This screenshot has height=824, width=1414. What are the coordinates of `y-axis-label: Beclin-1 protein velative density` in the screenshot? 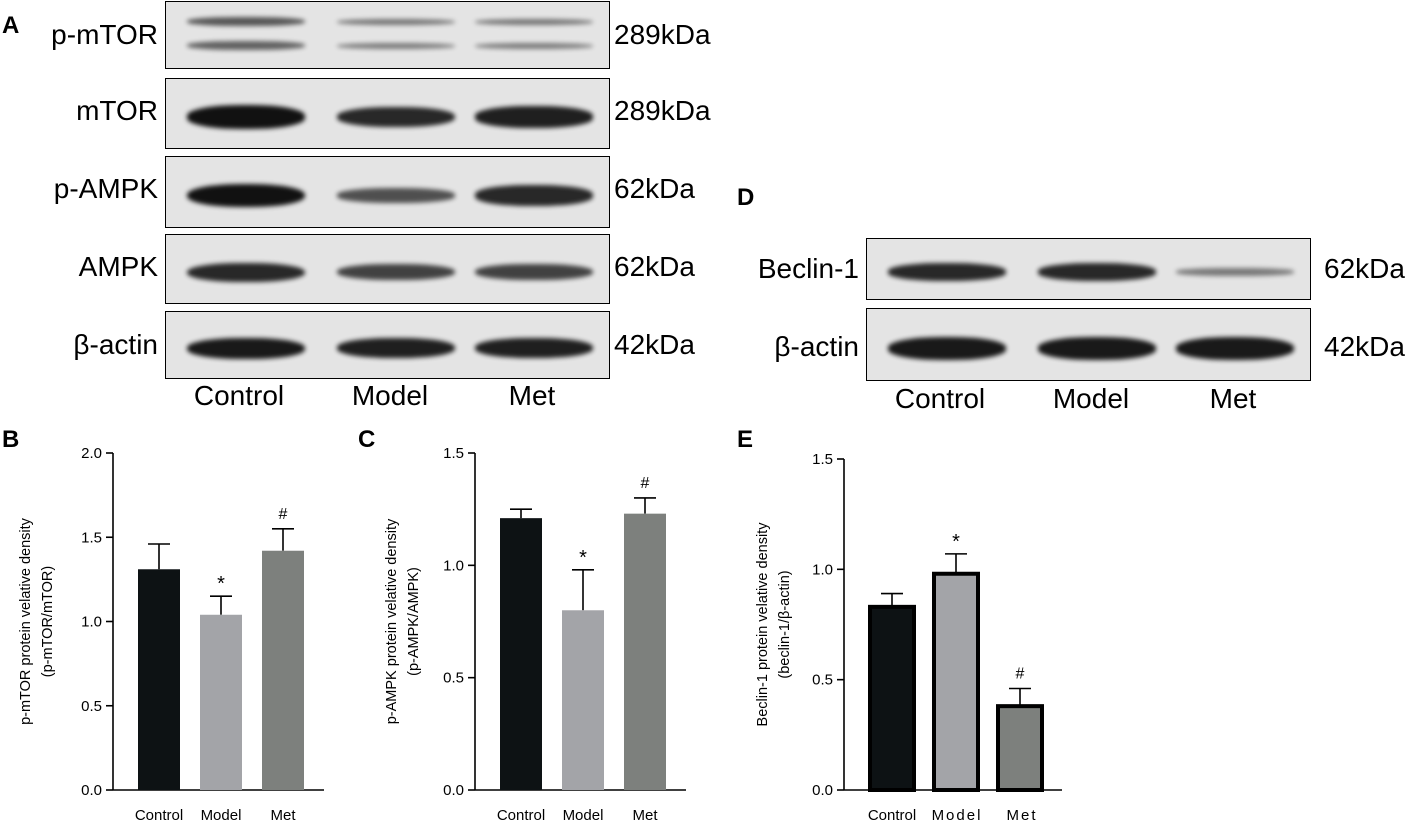 It's located at (763, 624).